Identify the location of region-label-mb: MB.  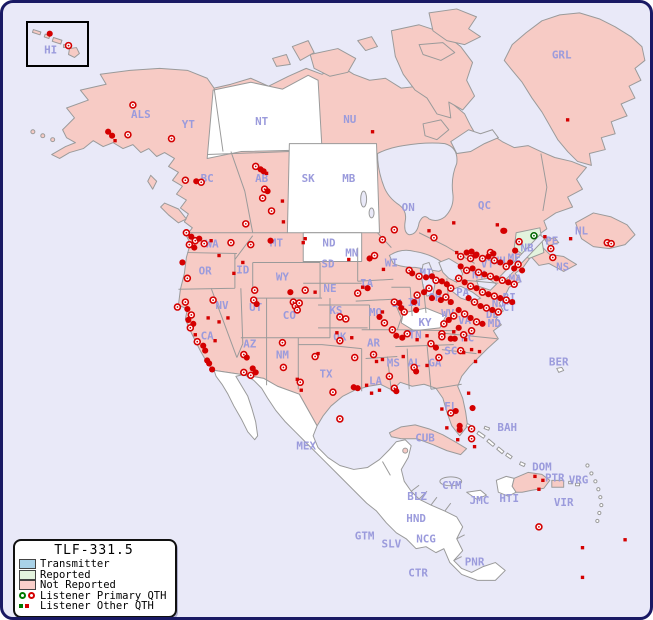
(349, 178).